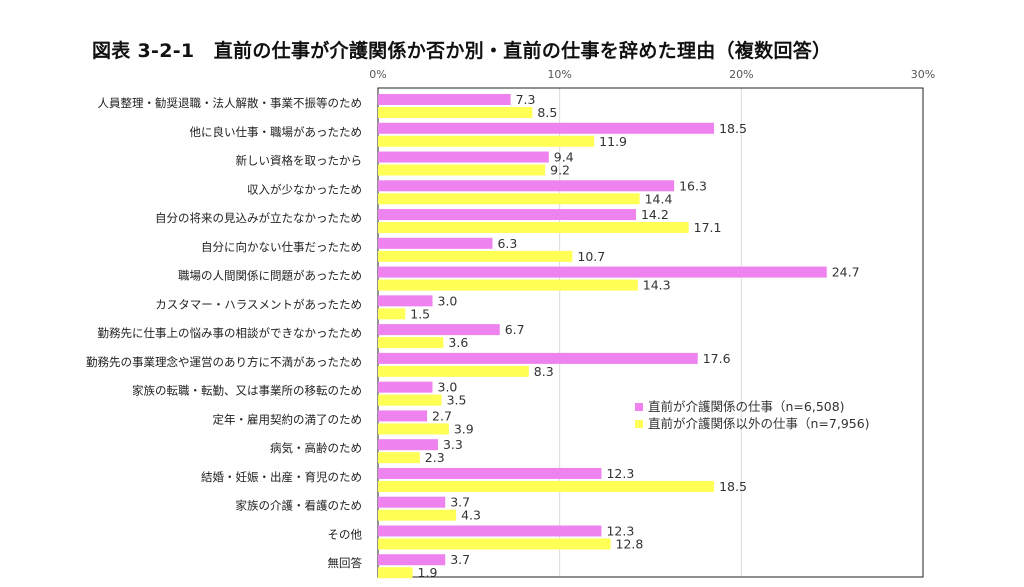 The width and height of the screenshot is (1024, 587). I want to click on data-label: 8.5, so click(547, 112).